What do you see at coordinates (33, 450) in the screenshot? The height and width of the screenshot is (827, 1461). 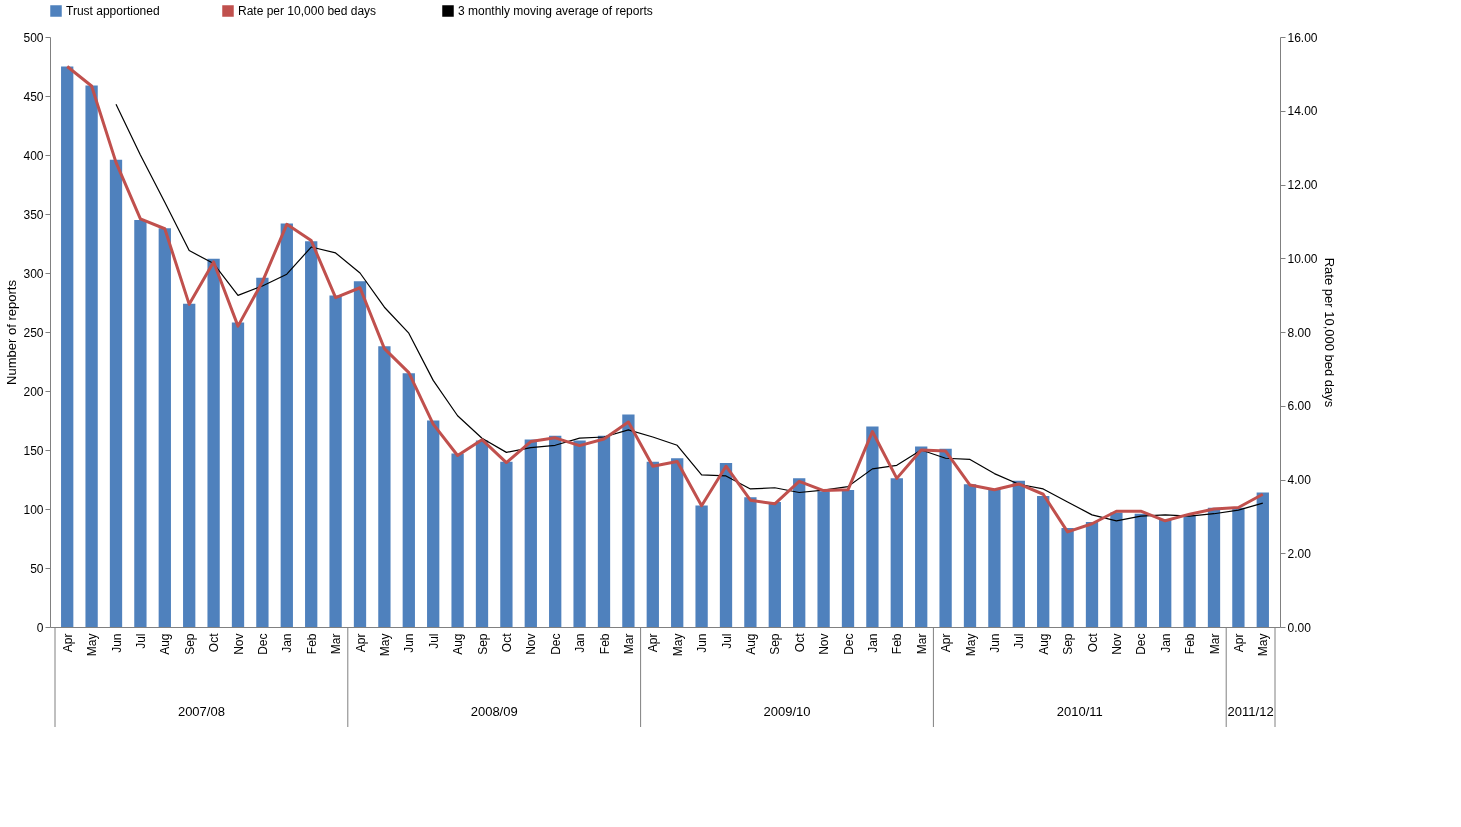 I see `y-tick-label: 150` at bounding box center [33, 450].